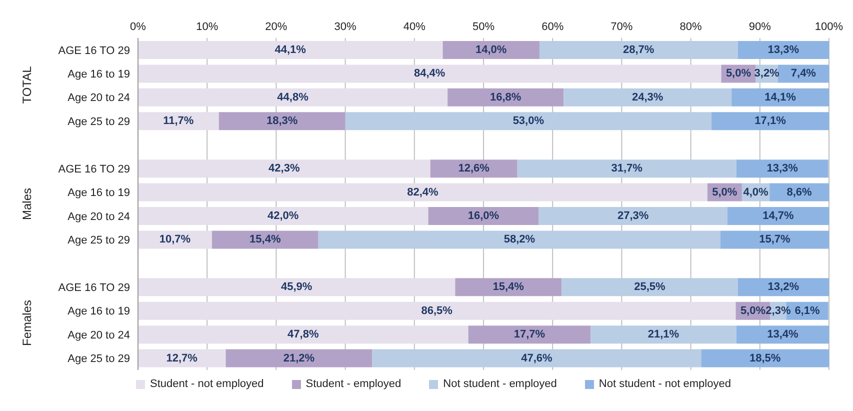 This screenshot has width=853, height=411. I want to click on data-label: 21,1%, so click(664, 334).